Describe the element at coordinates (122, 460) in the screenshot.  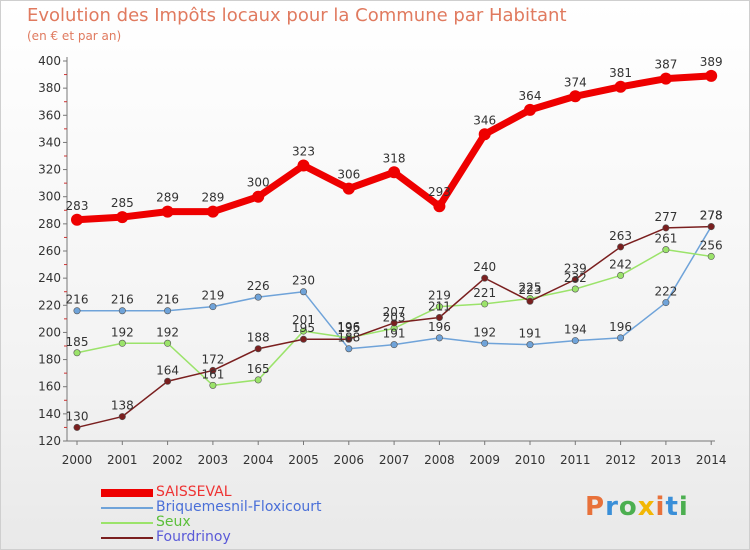
I see `x-tick-label: 2001` at that location.